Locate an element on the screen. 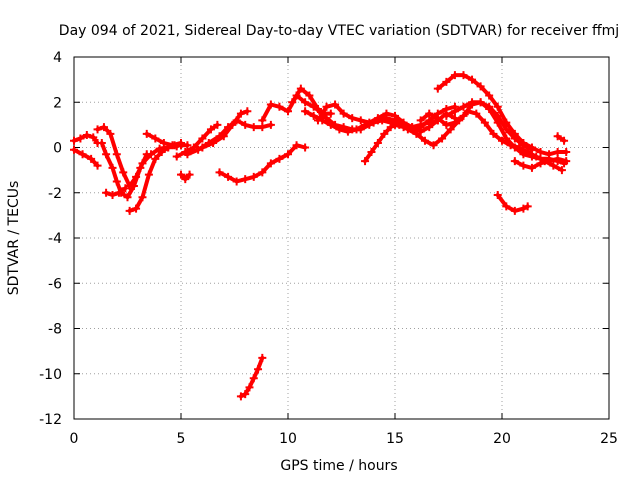 The image size is (640, 480). series-t11 is located at coordinates (225, 129).